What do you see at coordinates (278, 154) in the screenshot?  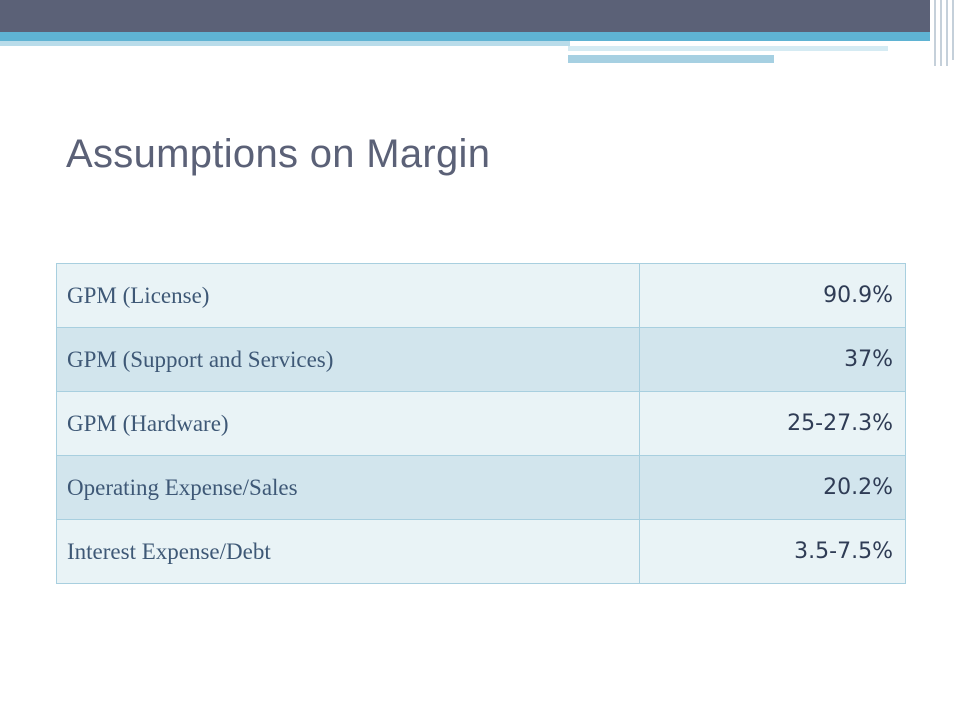 I see `slide-title: Assumptions on Margin` at bounding box center [278, 154].